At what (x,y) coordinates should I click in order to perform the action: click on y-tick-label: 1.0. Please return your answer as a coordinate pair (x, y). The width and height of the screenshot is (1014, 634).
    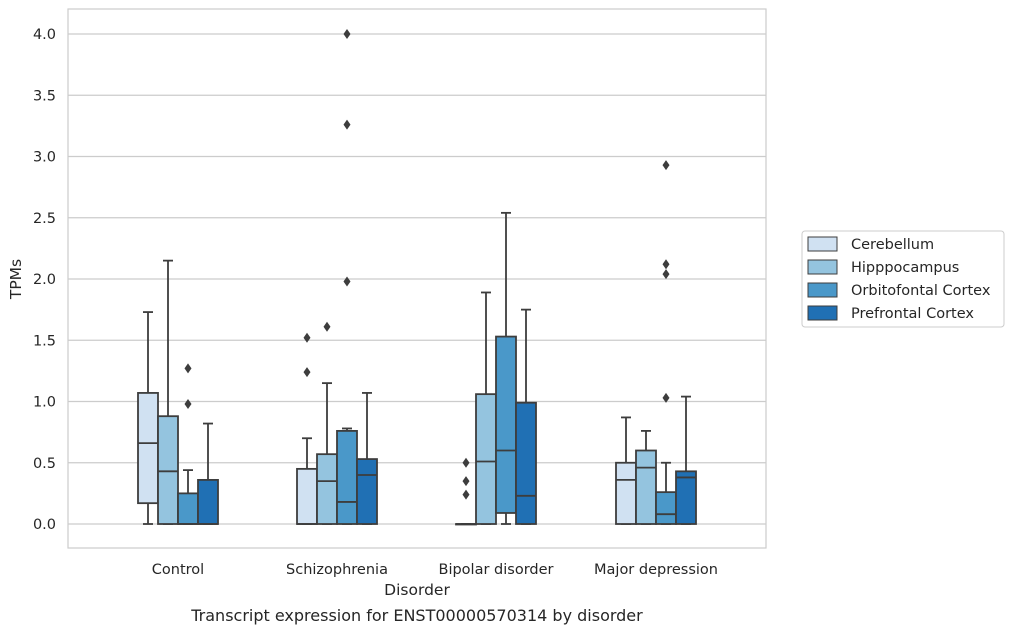
    Looking at the image, I should click on (44, 403).